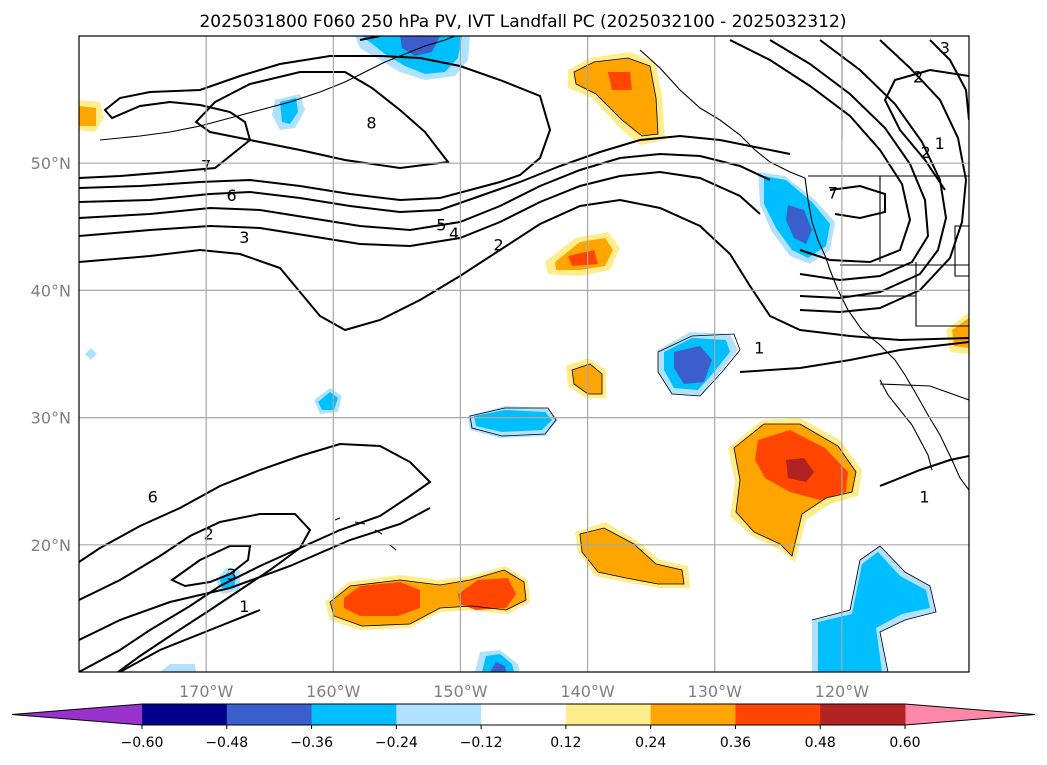 The height and width of the screenshot is (765, 1047). Describe the element at coordinates (693, 365) in the screenshot. I see `shade-region-neg-34n-max` at that location.